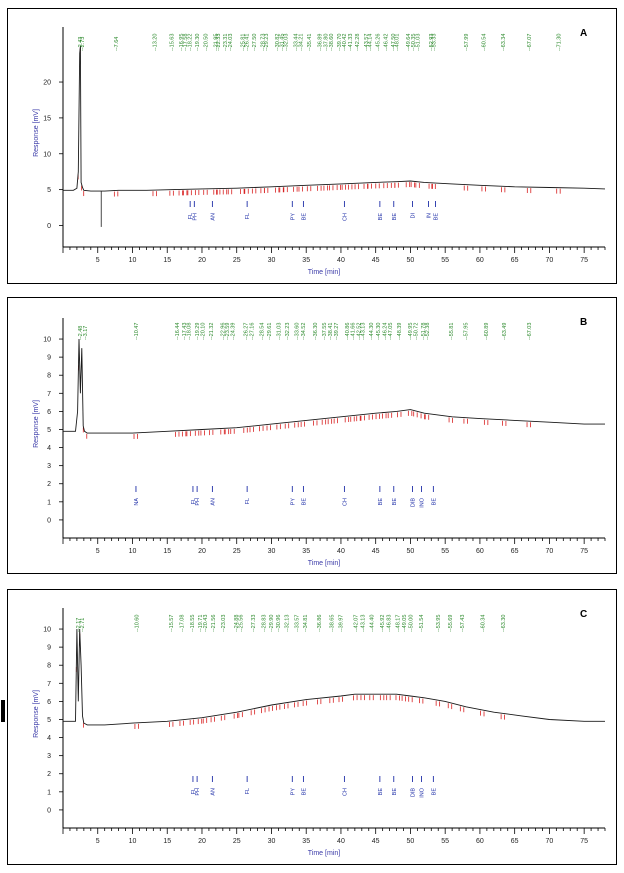 This screenshot has width=624, height=873. Describe the element at coordinates (487, 331) in the screenshot. I see `peak-label: --60.89` at that location.